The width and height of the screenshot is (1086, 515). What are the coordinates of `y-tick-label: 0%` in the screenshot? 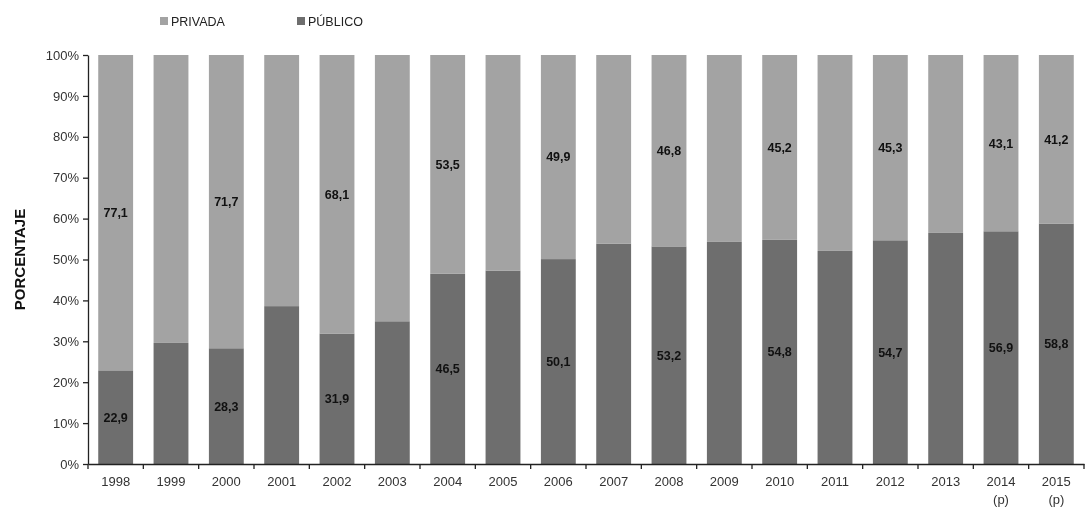 It's located at (70, 464).